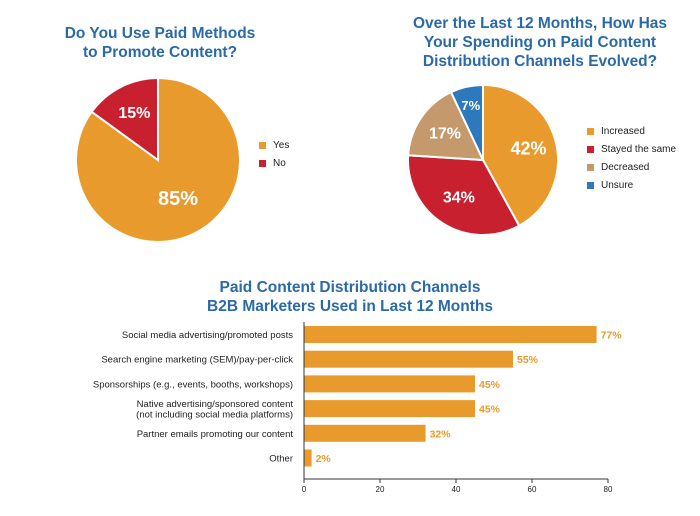 This screenshot has height=516, width=700. Describe the element at coordinates (304, 489) in the screenshot. I see `bar-x-tick-label-0: 0` at that location.